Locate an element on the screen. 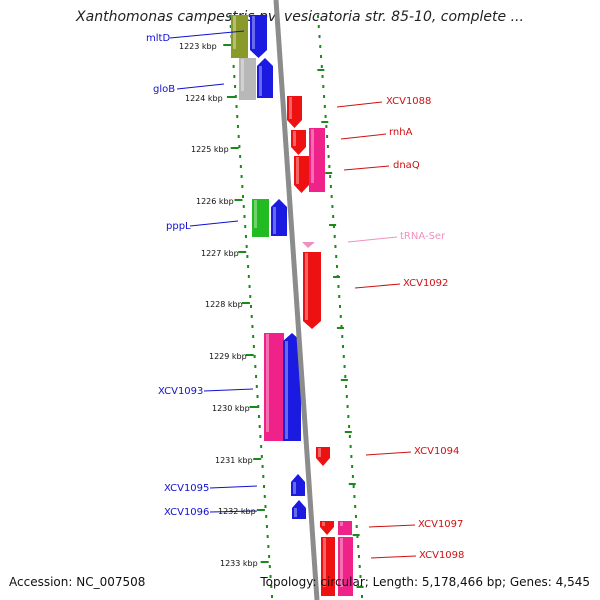  gene-label-pppL: pppL is located at coordinates (178, 226).